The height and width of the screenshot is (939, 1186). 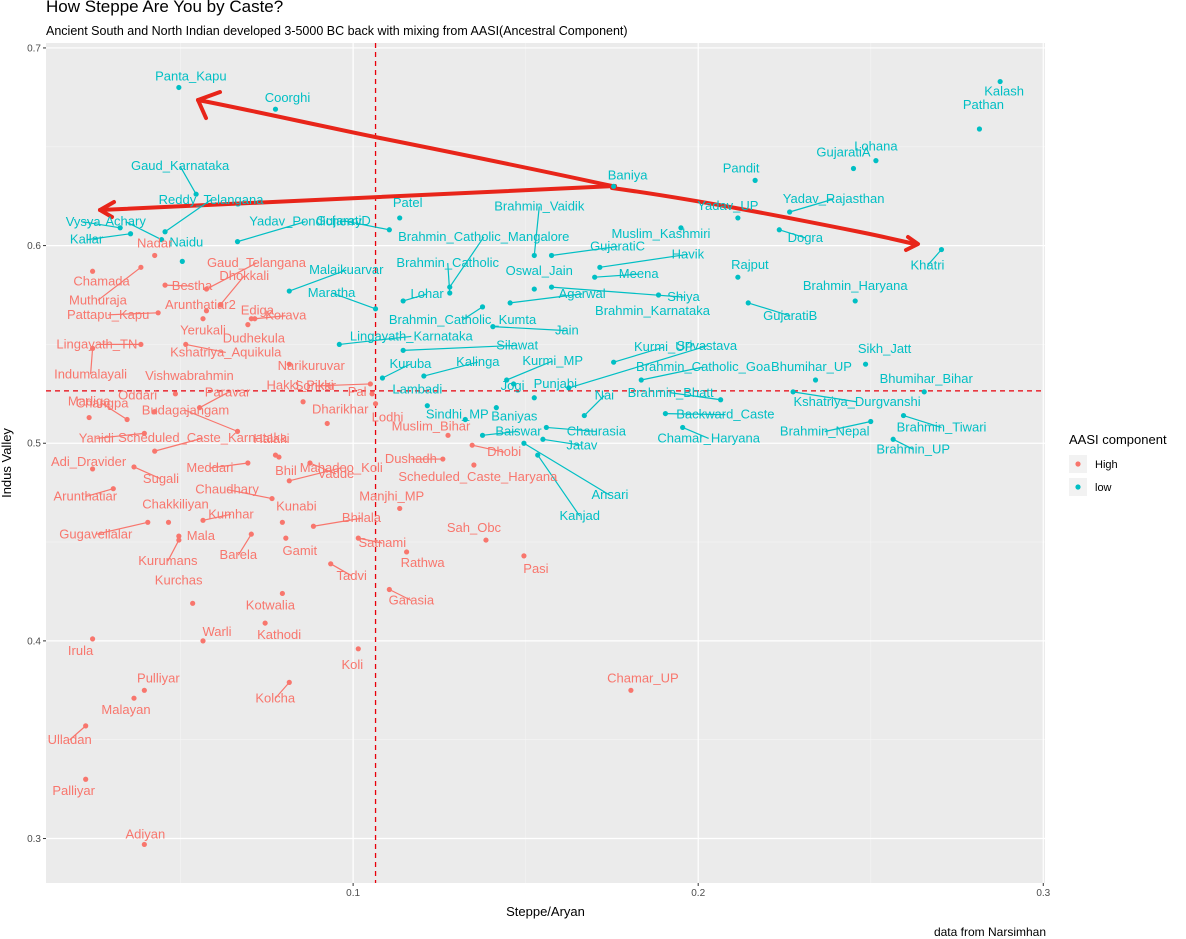 I want to click on point-label: Brahmin_Nepal, so click(x=825, y=430).